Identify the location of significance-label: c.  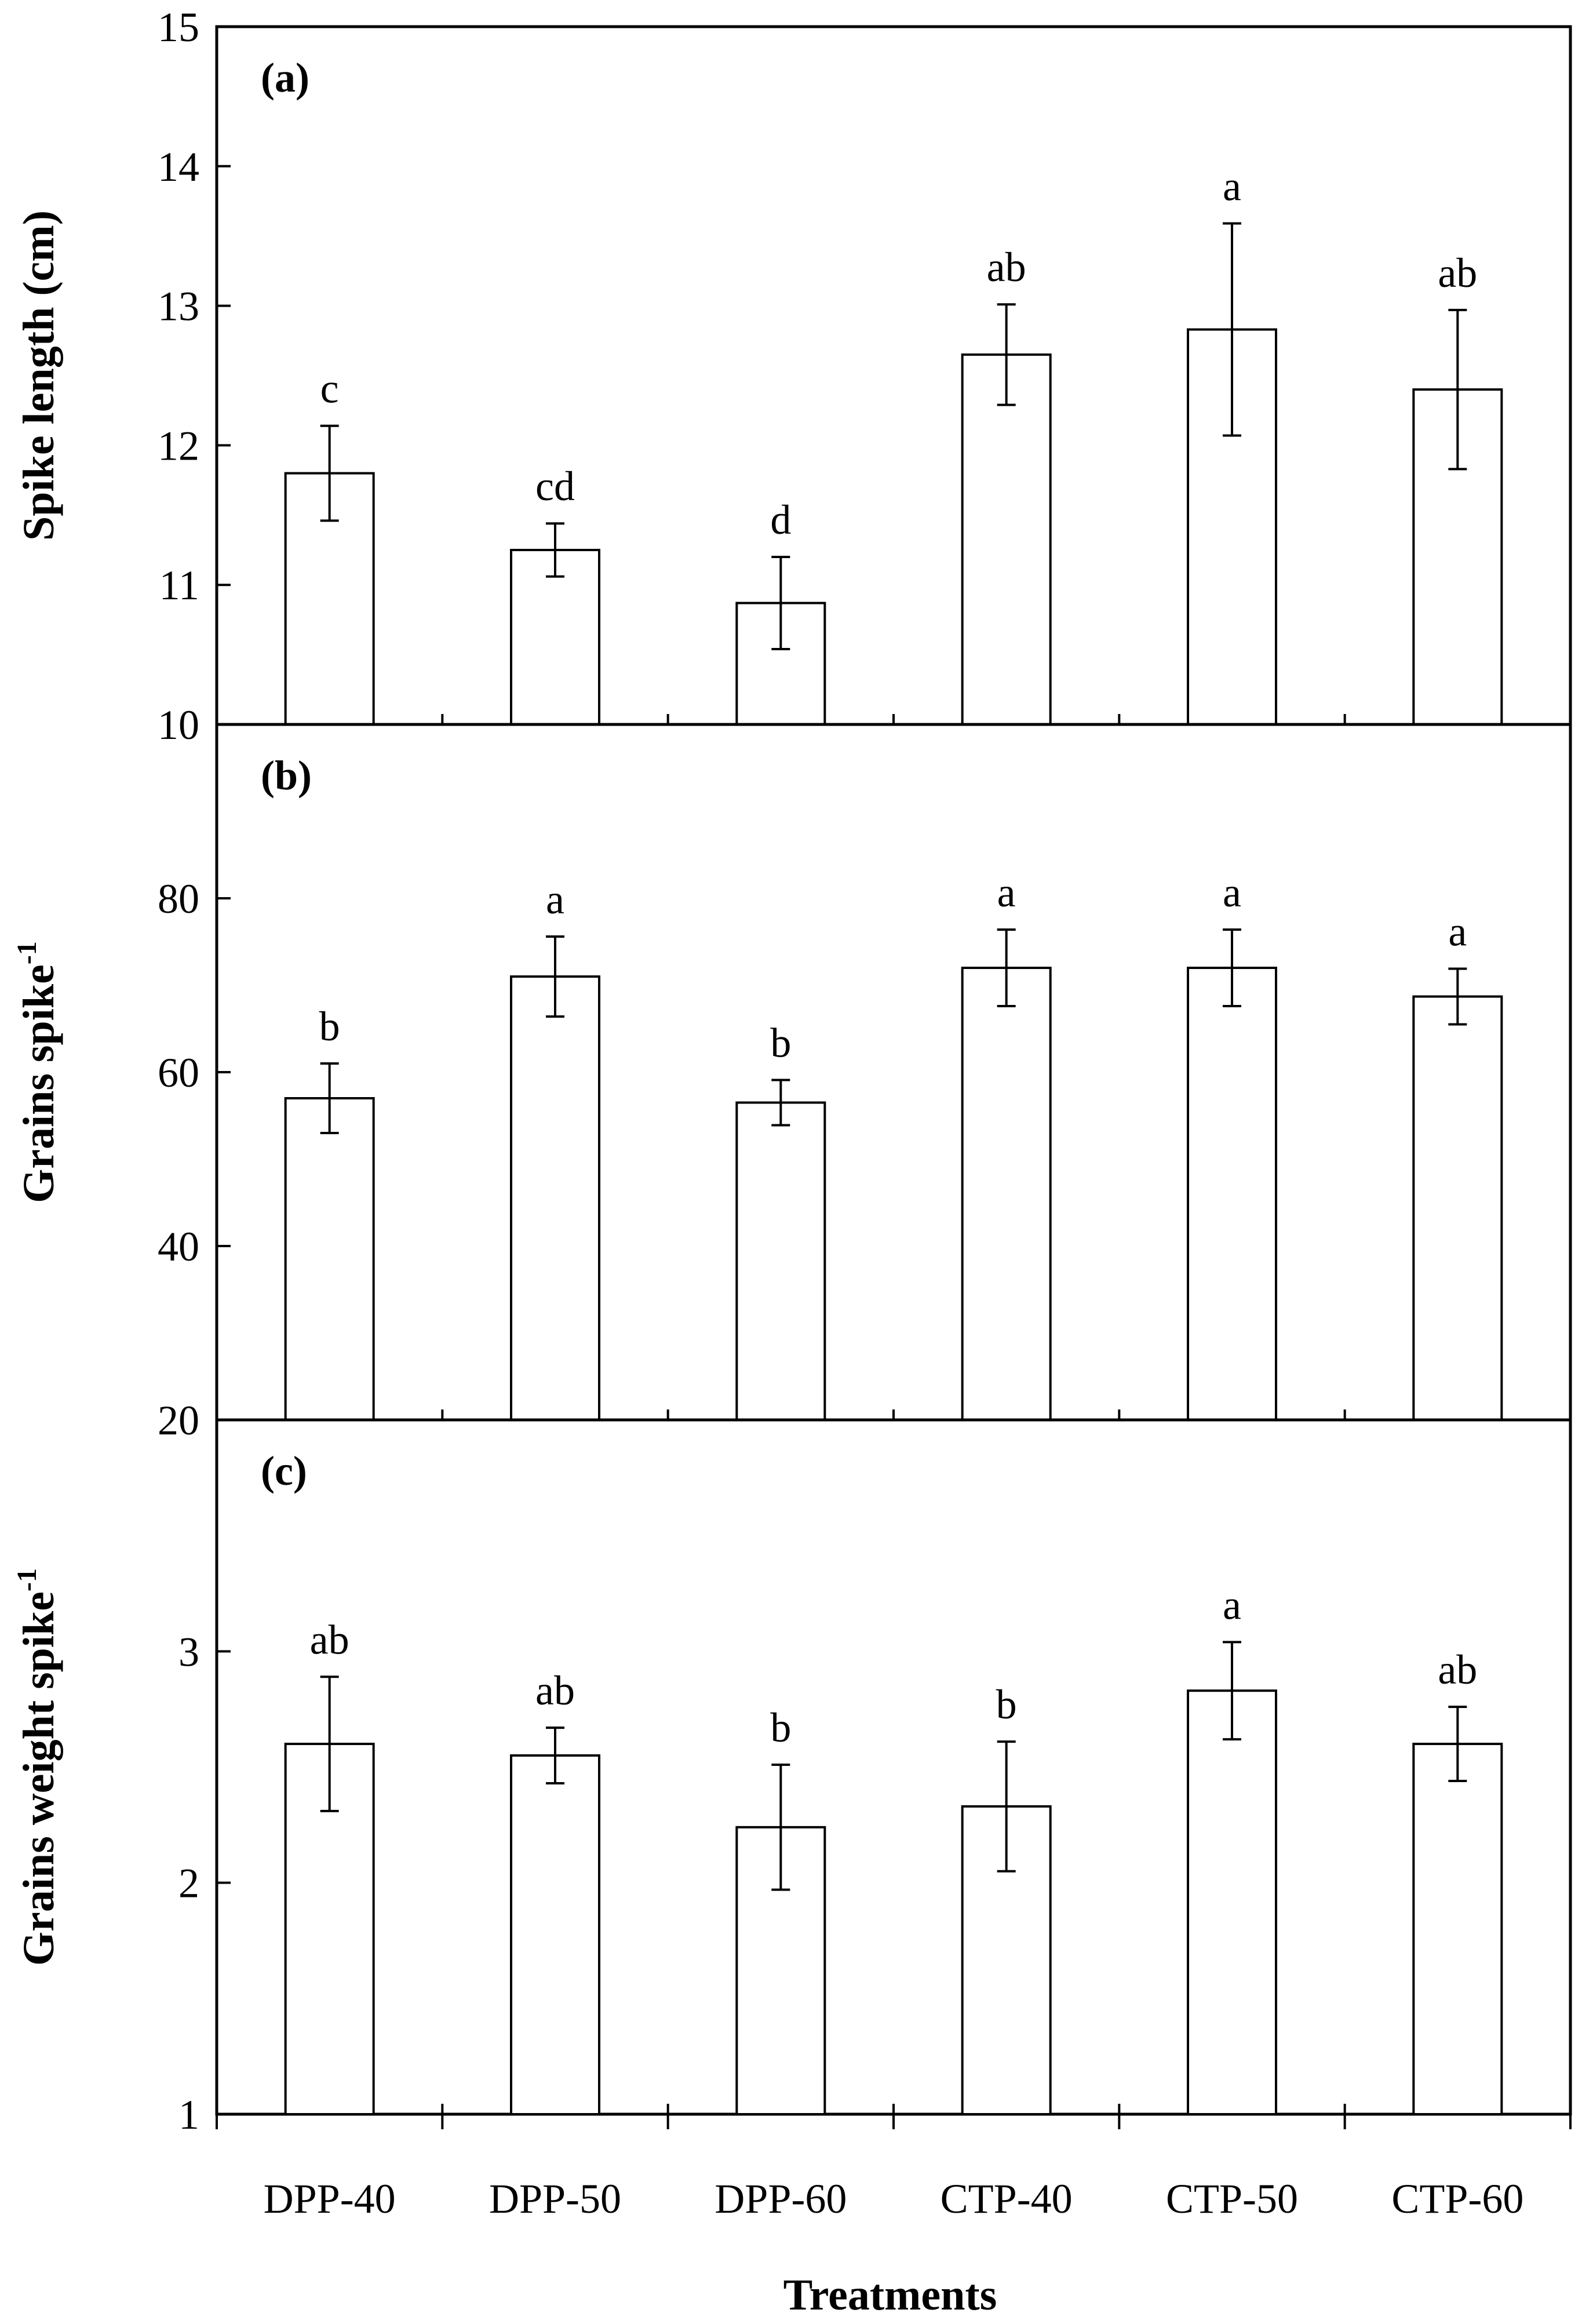
(330, 389).